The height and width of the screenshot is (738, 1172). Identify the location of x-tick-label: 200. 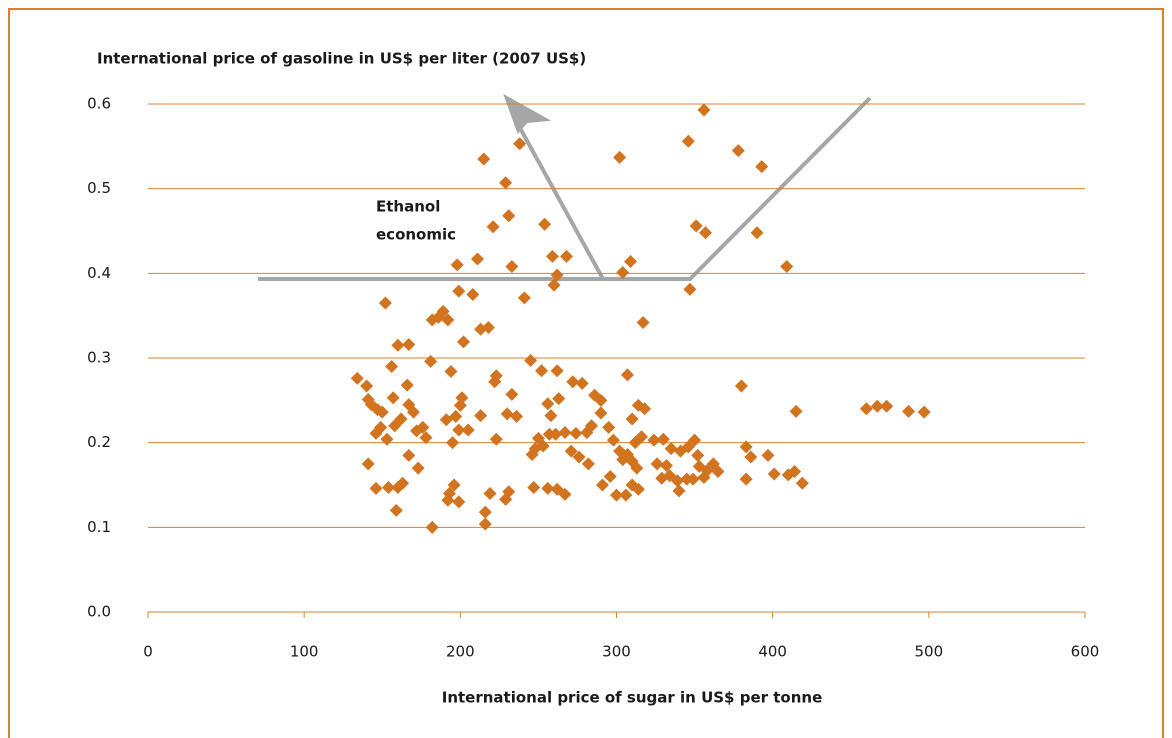
(460, 652).